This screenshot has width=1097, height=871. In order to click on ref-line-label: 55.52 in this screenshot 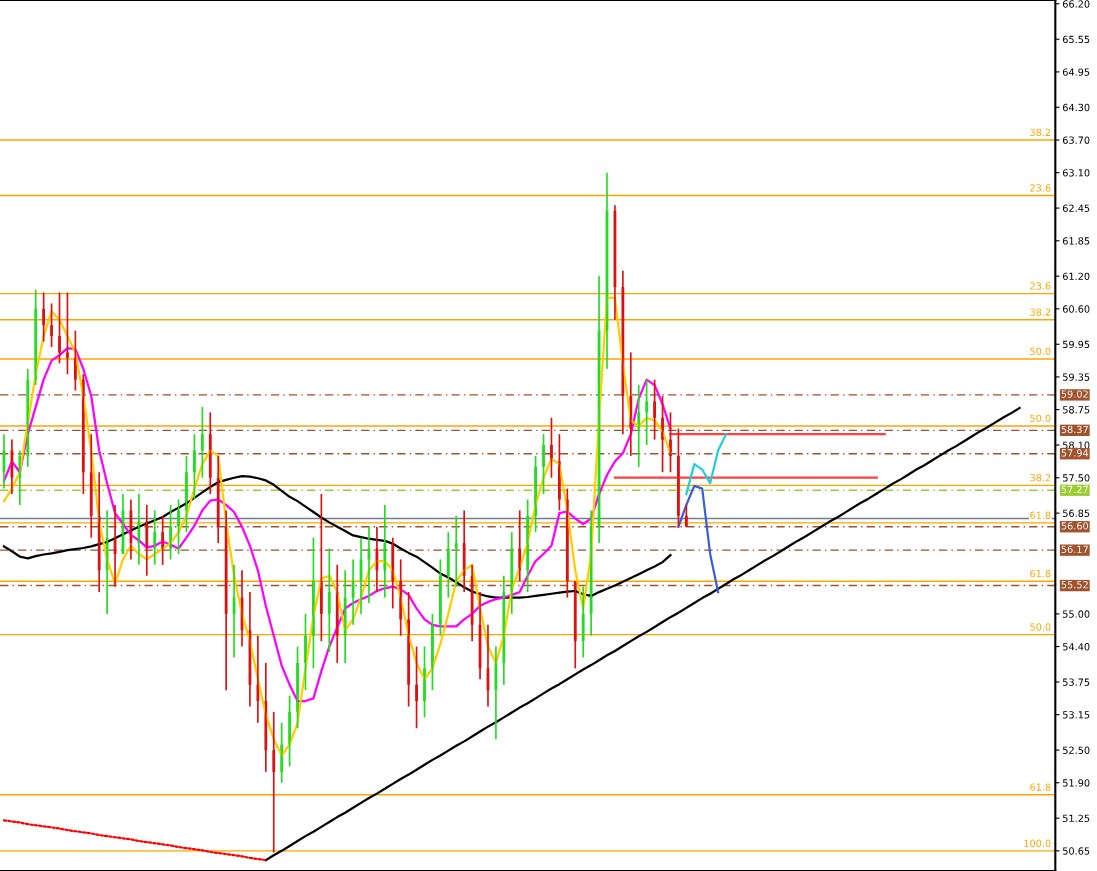, I will do `click(1074, 585)`.